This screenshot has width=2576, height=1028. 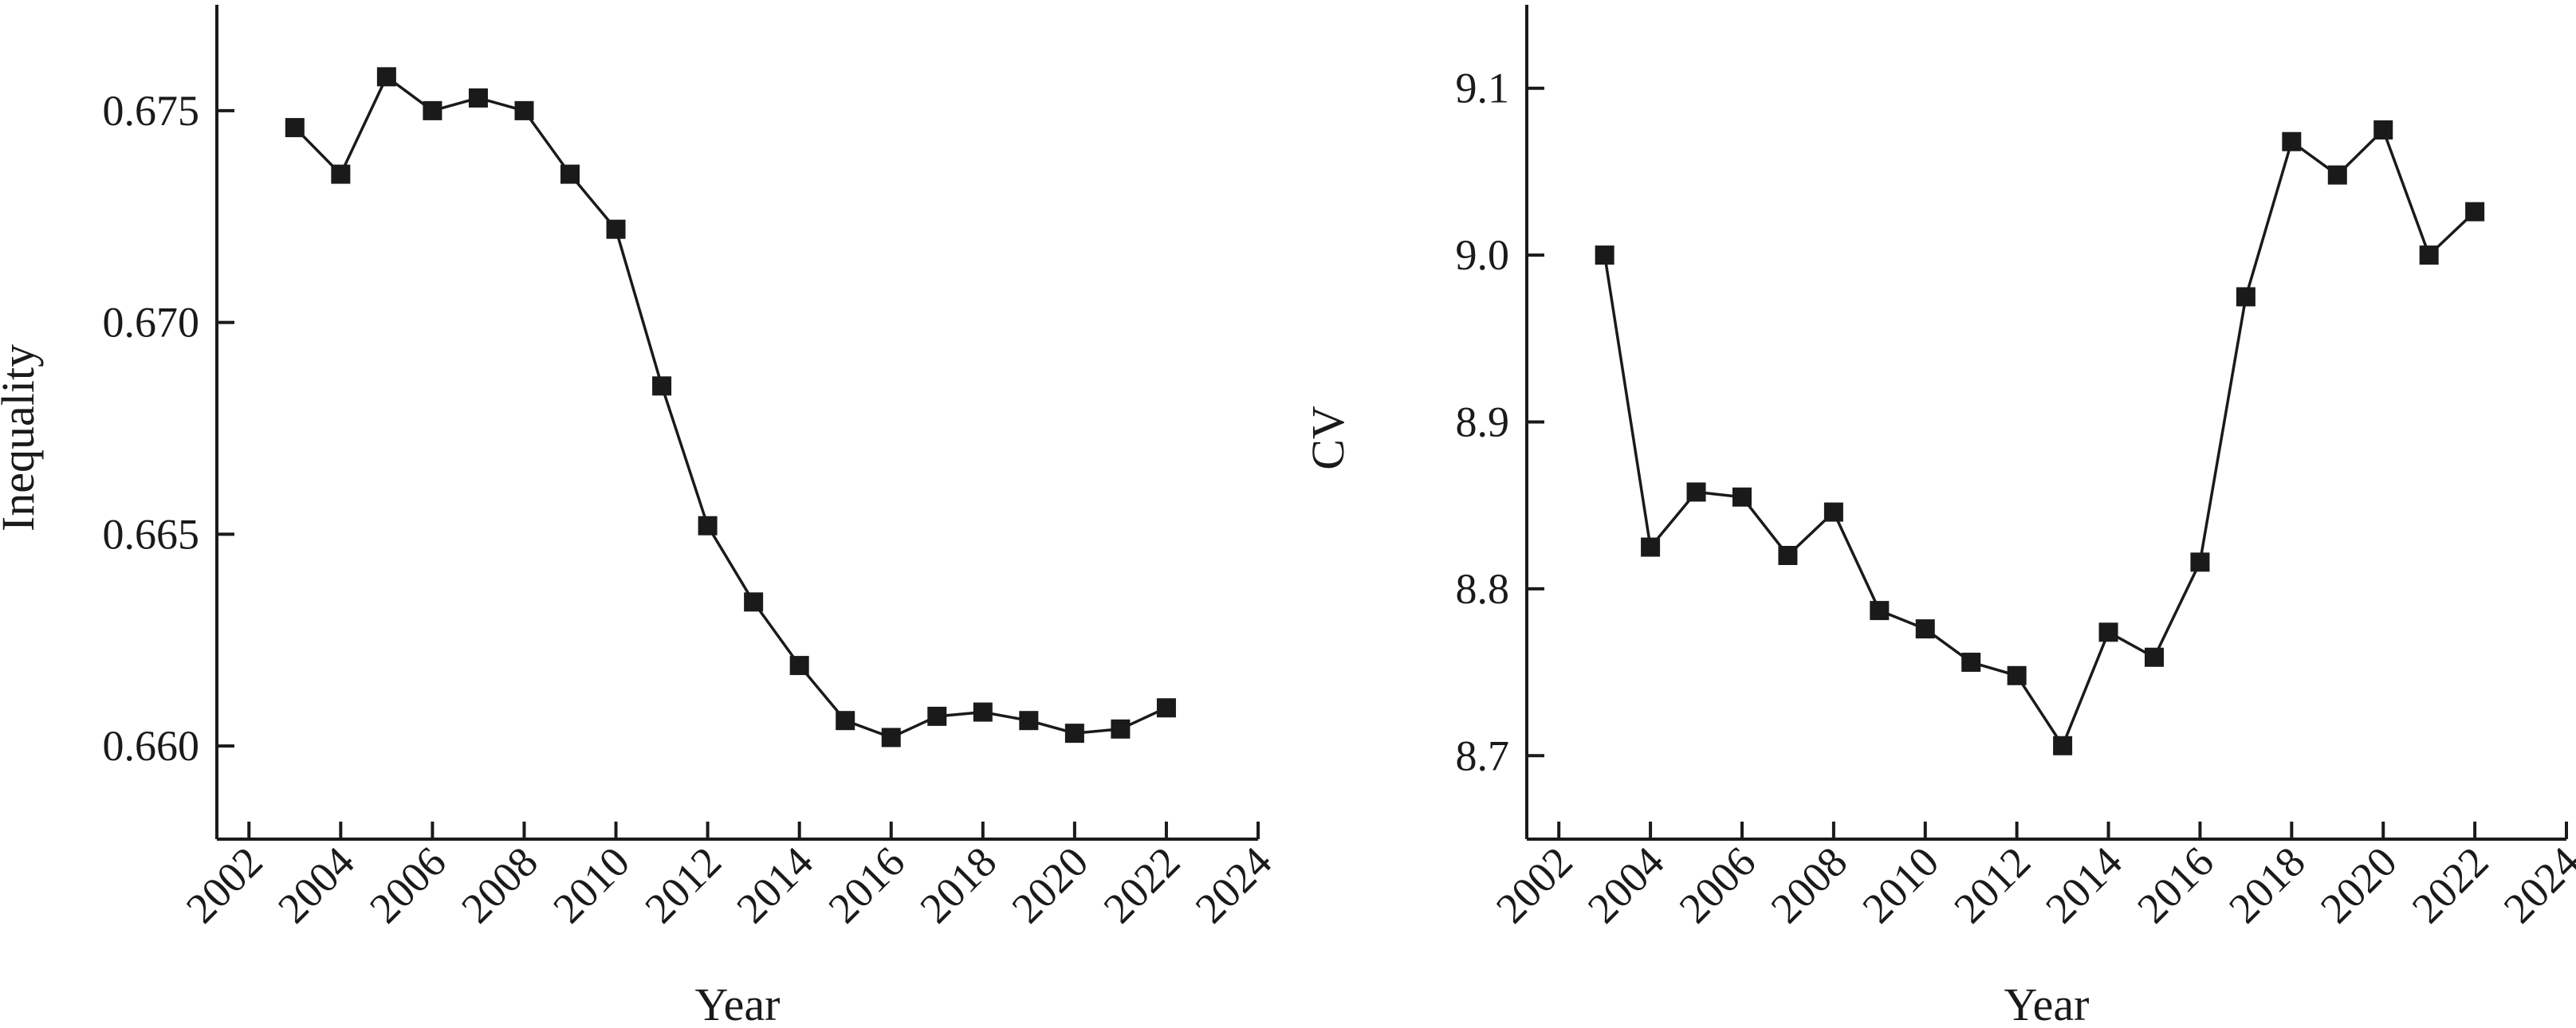 I want to click on right-x-axis-title: Year, so click(x=2047, y=1001).